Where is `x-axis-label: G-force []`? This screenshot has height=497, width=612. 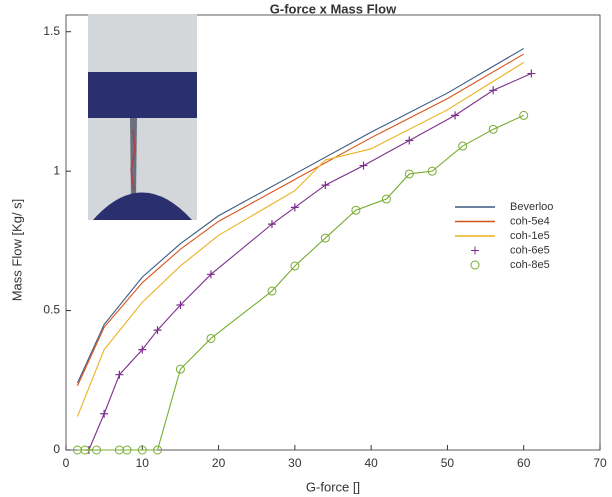
x-axis-label: G-force [] is located at coordinates (333, 486).